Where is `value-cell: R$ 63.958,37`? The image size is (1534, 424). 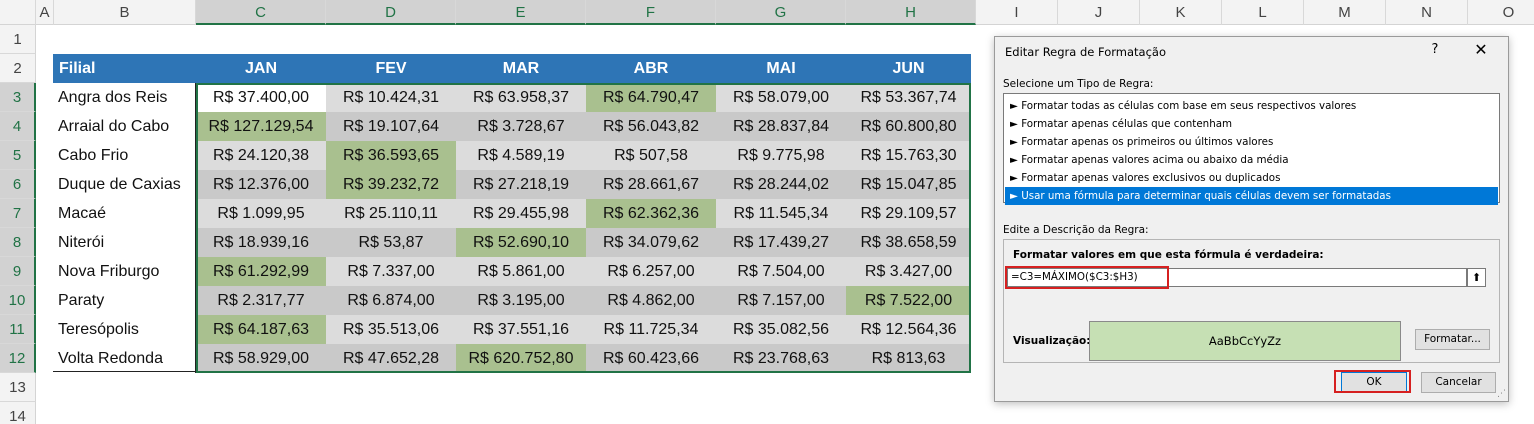 value-cell: R$ 63.958,37 is located at coordinates (521, 97).